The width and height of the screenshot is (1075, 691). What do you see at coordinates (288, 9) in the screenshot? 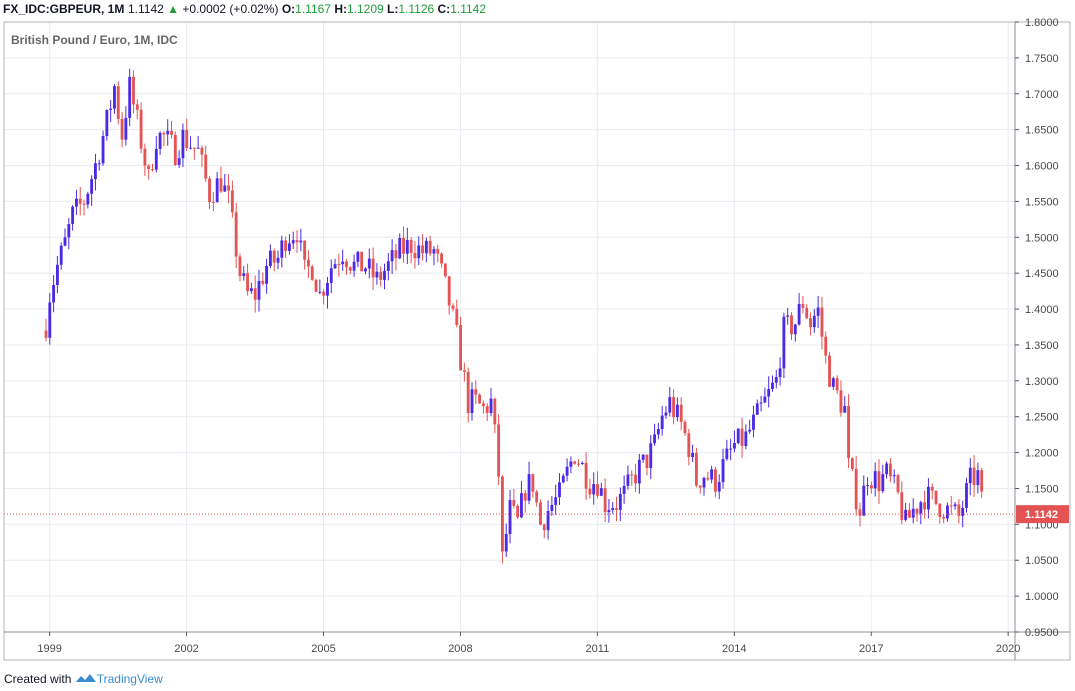
I see `open-label: O:` at bounding box center [288, 9].